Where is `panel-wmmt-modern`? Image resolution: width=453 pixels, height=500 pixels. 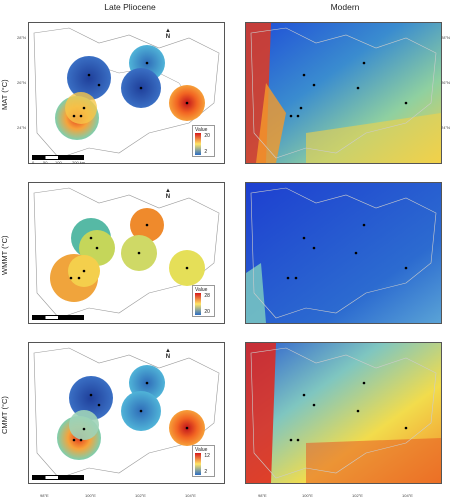
panel-wmmt-modern is located at coordinates (343, 253).